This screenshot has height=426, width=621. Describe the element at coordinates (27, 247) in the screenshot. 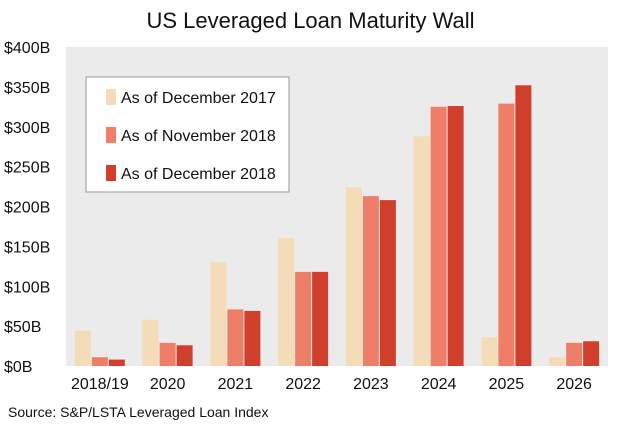

I see `y-tick-label: $150B` at that location.